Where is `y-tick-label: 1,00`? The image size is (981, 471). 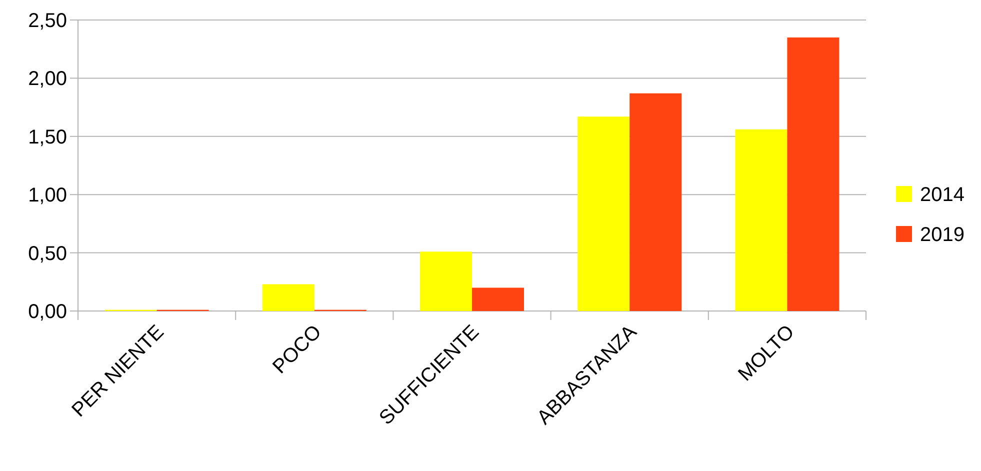 y-tick-label: 1,00 is located at coordinates (47, 195).